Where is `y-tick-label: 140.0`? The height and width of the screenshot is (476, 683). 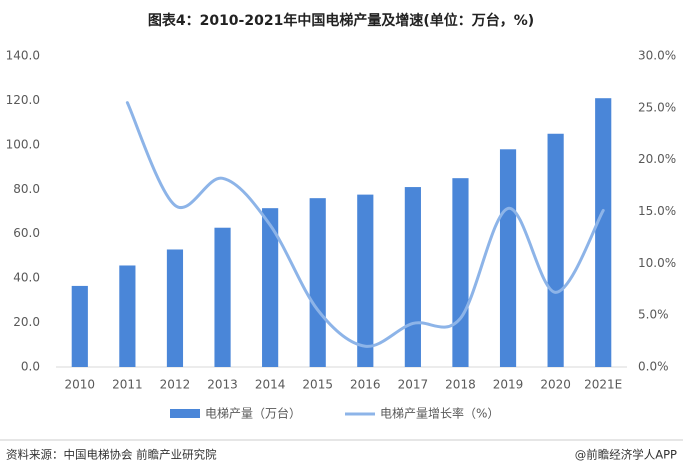 y-tick-label: 140.0 is located at coordinates (23, 56).